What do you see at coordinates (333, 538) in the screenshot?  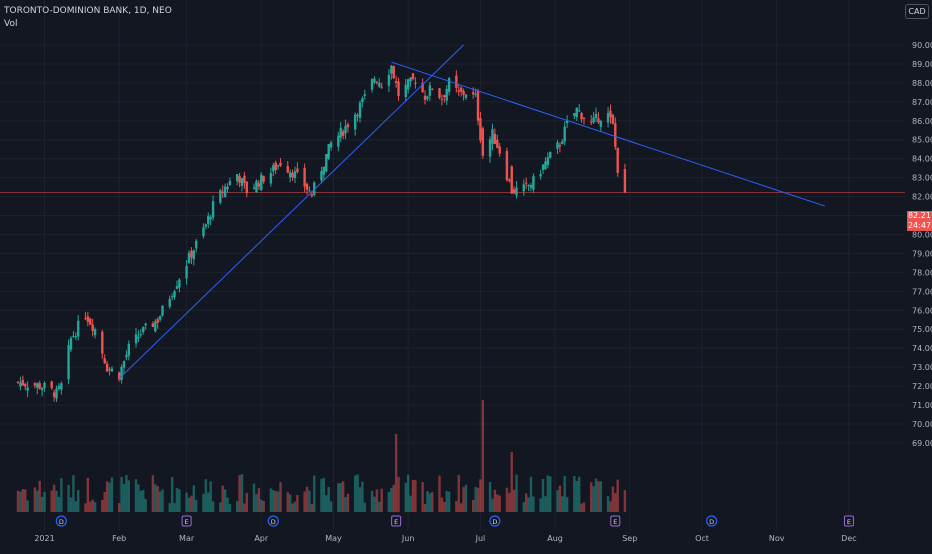 I see `x-tick-label: May` at bounding box center [333, 538].